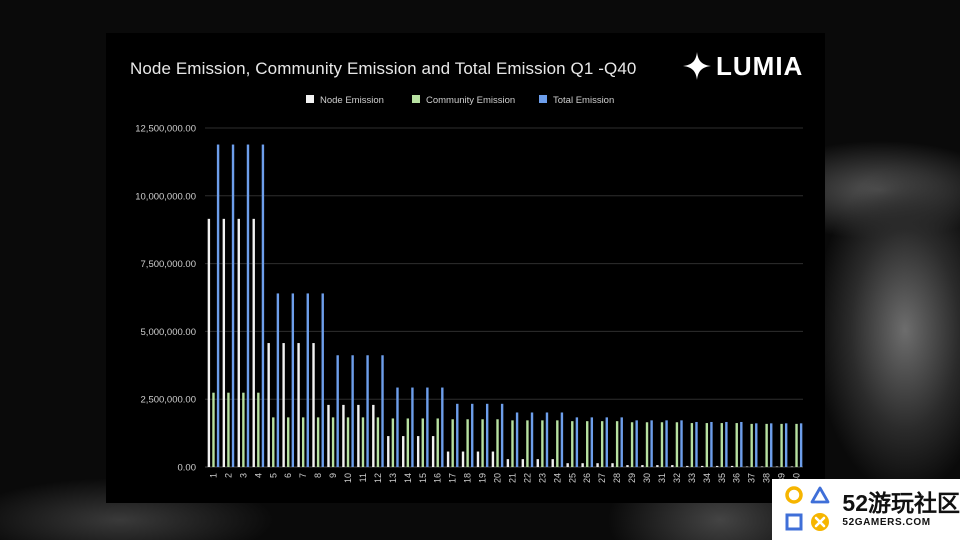 The image size is (960, 540). What do you see at coordinates (243, 475) in the screenshot?
I see `x-tick-label: 3` at bounding box center [243, 475].